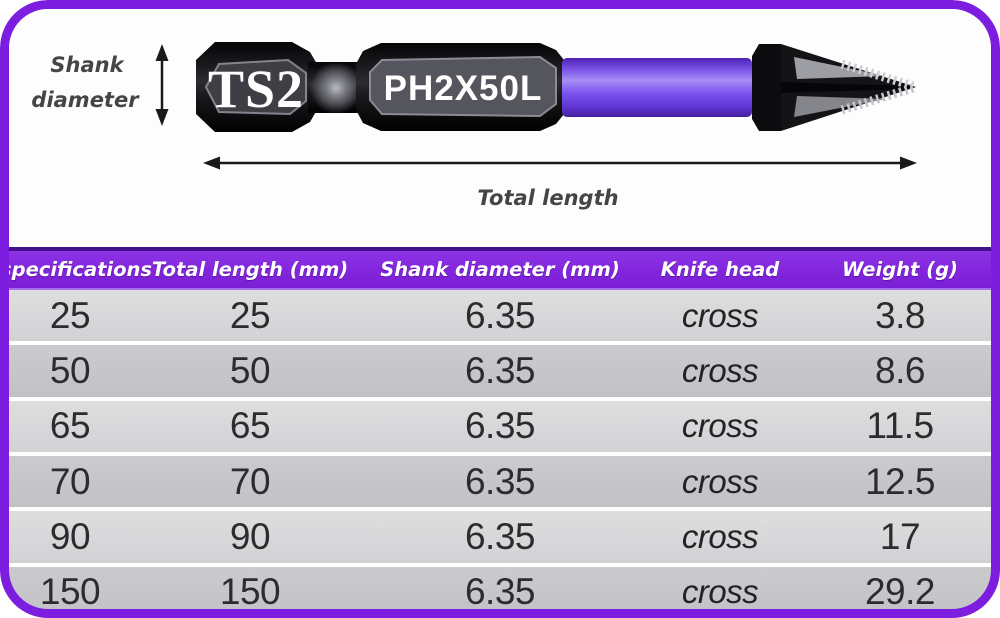  Describe the element at coordinates (70, 481) in the screenshot. I see `cell-specification: 70` at that location.